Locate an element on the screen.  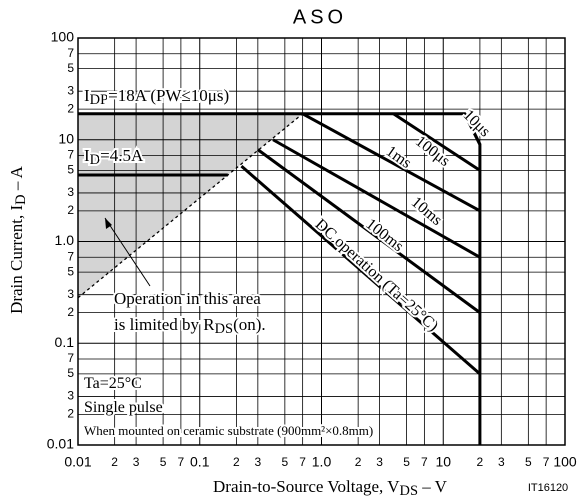
annotation: IDP=18A (PW≤10μs) is located at coordinates (156, 97).